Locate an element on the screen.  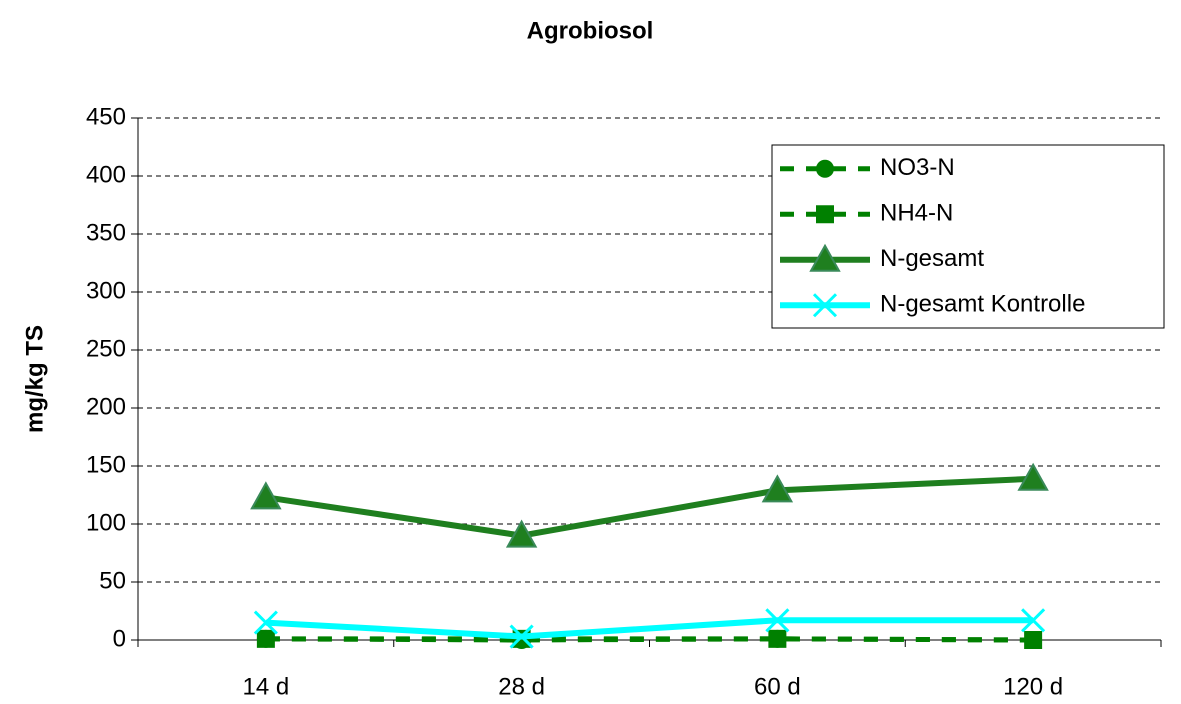
x-tick-label: 120 d is located at coordinates (1033, 686).